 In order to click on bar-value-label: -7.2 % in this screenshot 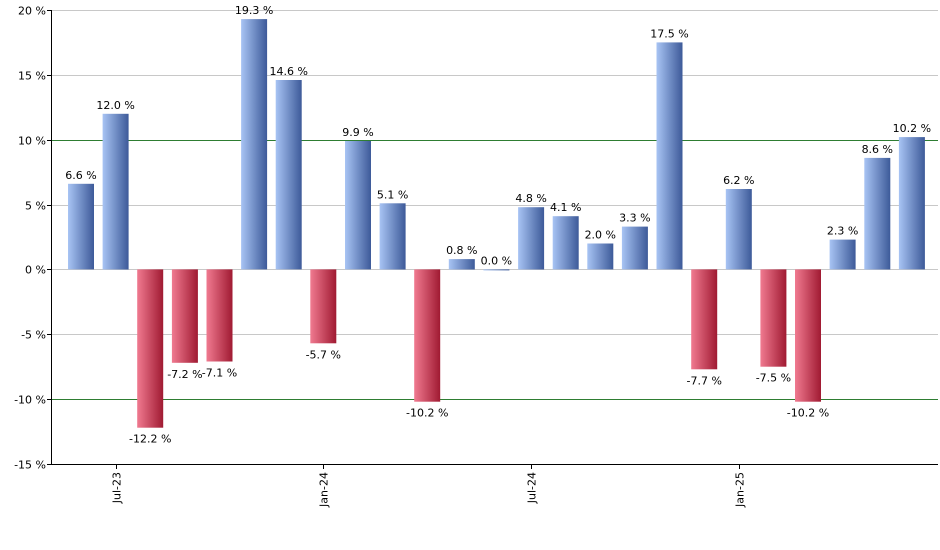, I will do `click(184, 374)`.